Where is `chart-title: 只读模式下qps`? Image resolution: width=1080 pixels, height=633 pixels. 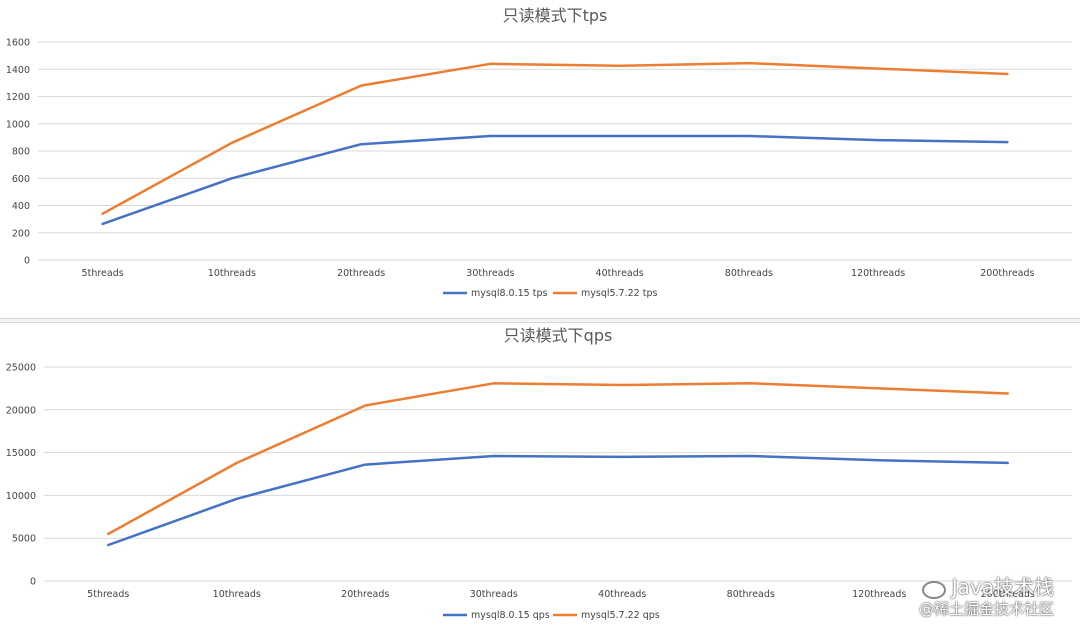 chart-title: 只读模式下qps is located at coordinates (558, 335).